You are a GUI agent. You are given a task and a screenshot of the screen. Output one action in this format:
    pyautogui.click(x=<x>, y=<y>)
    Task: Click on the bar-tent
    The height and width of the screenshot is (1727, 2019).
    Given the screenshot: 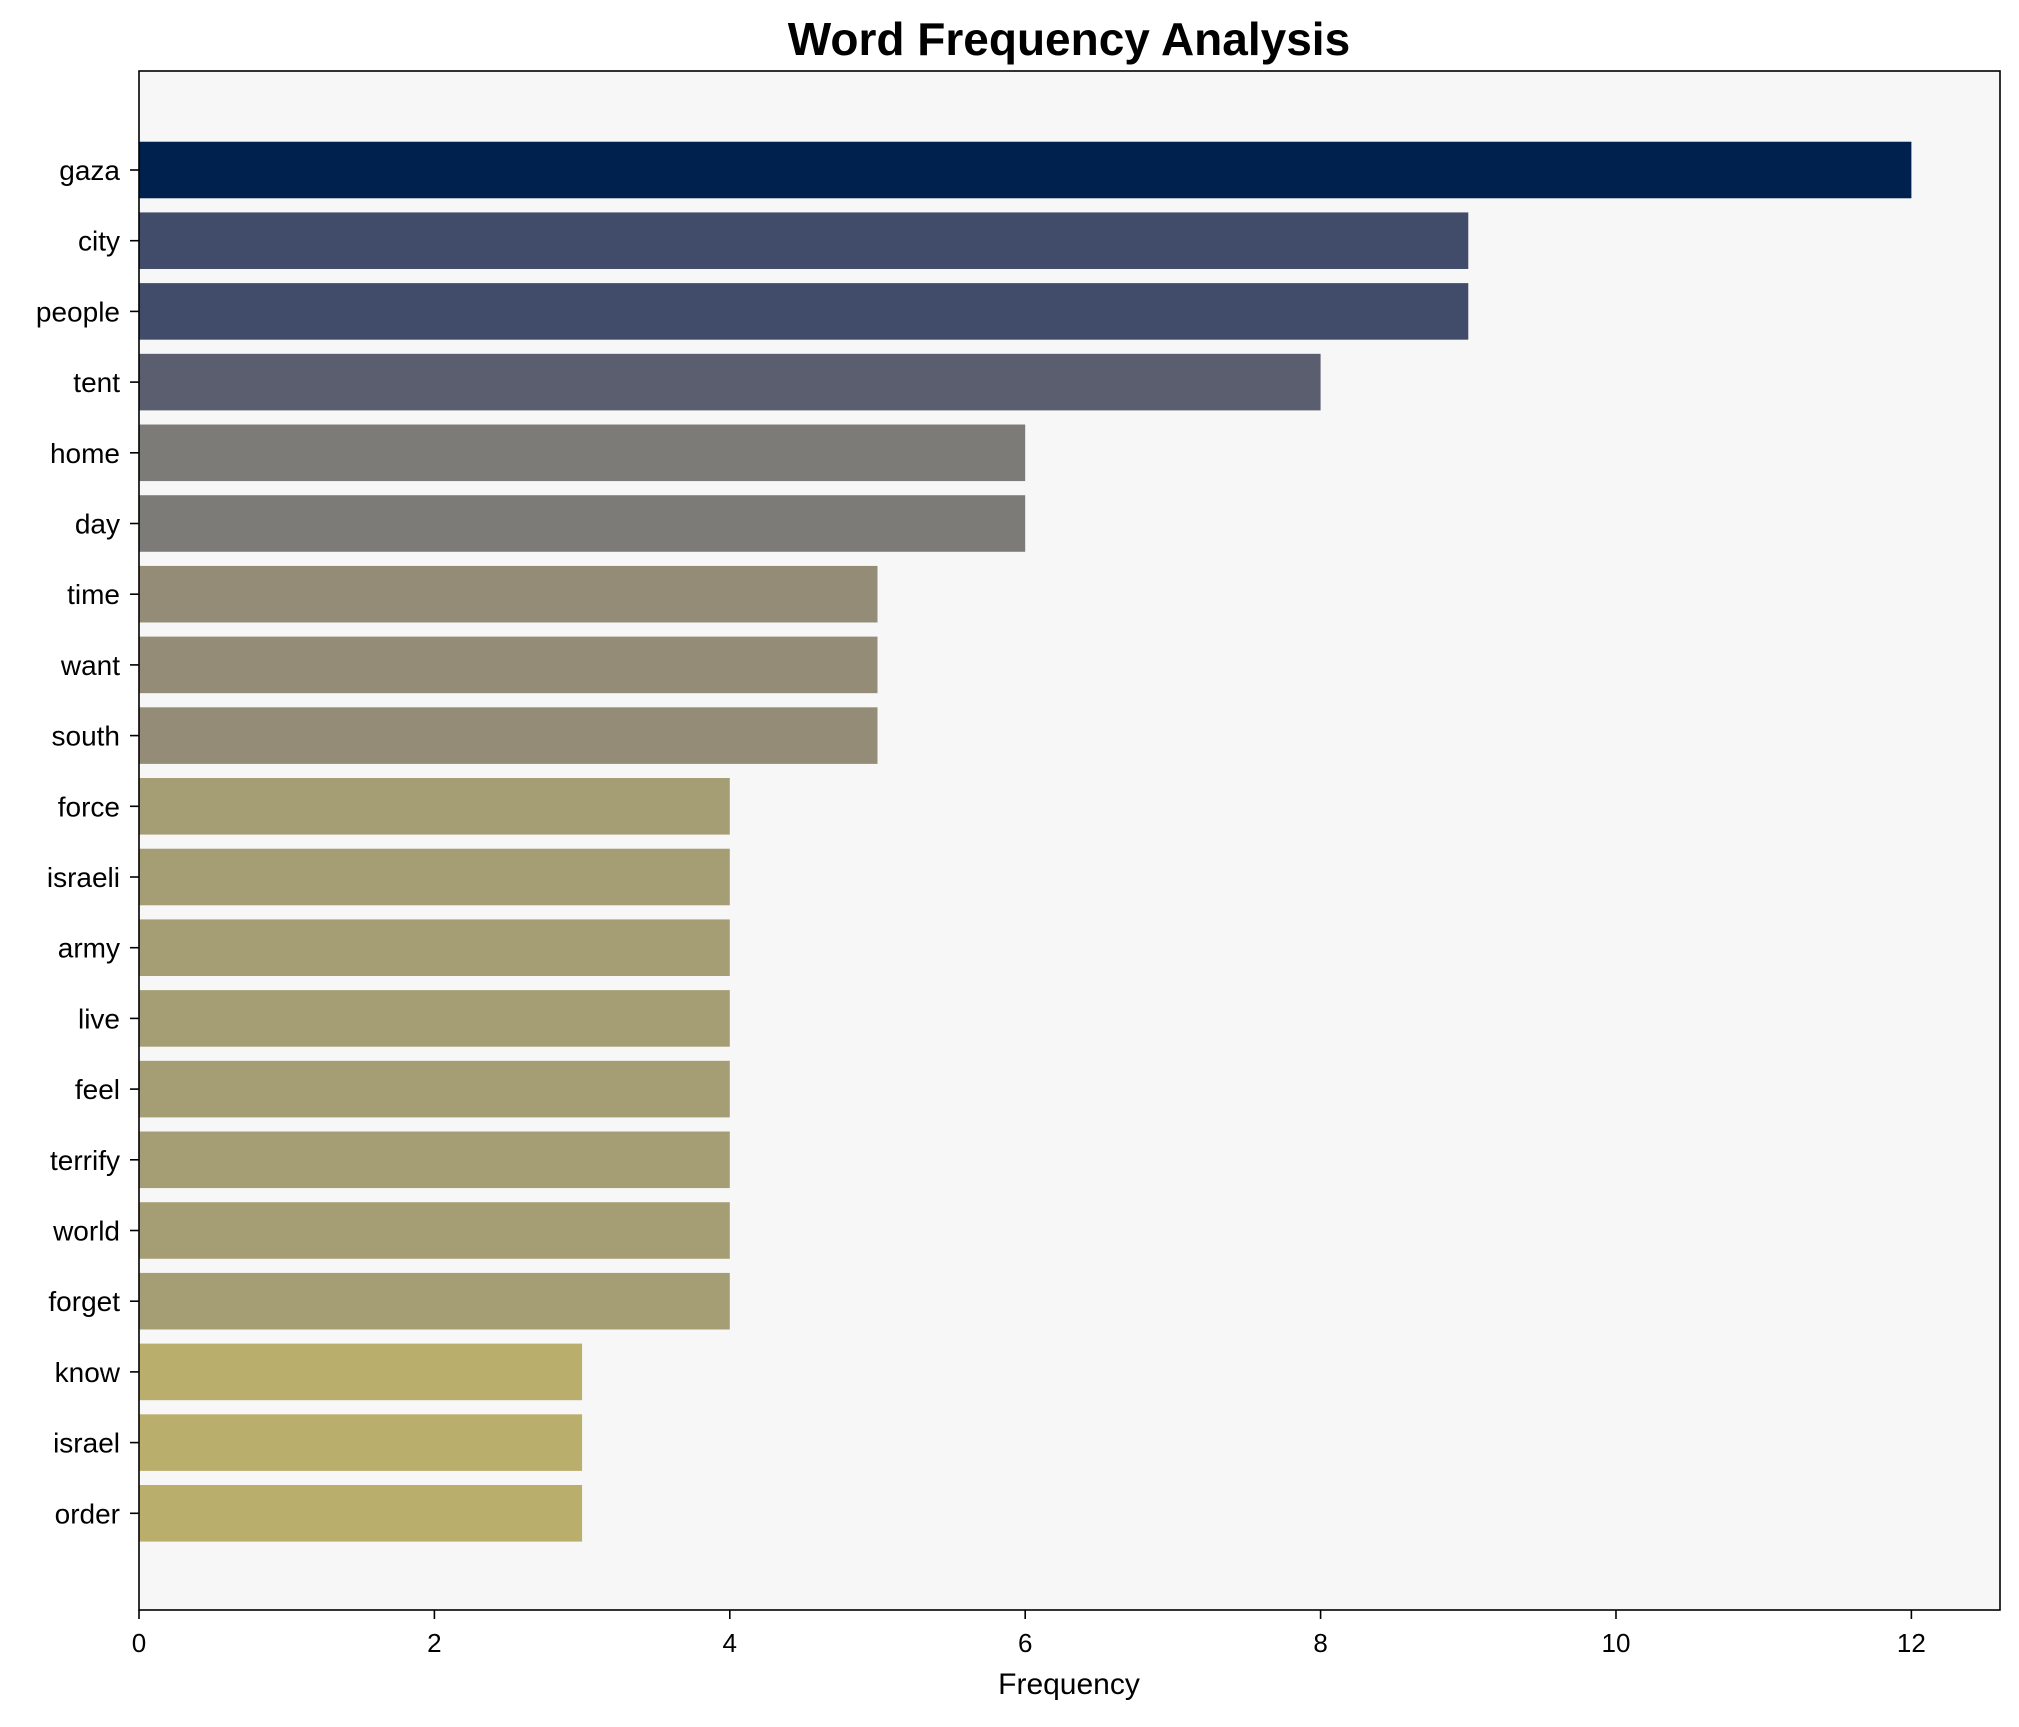 What is the action you would take?
    pyautogui.click(x=730, y=382)
    